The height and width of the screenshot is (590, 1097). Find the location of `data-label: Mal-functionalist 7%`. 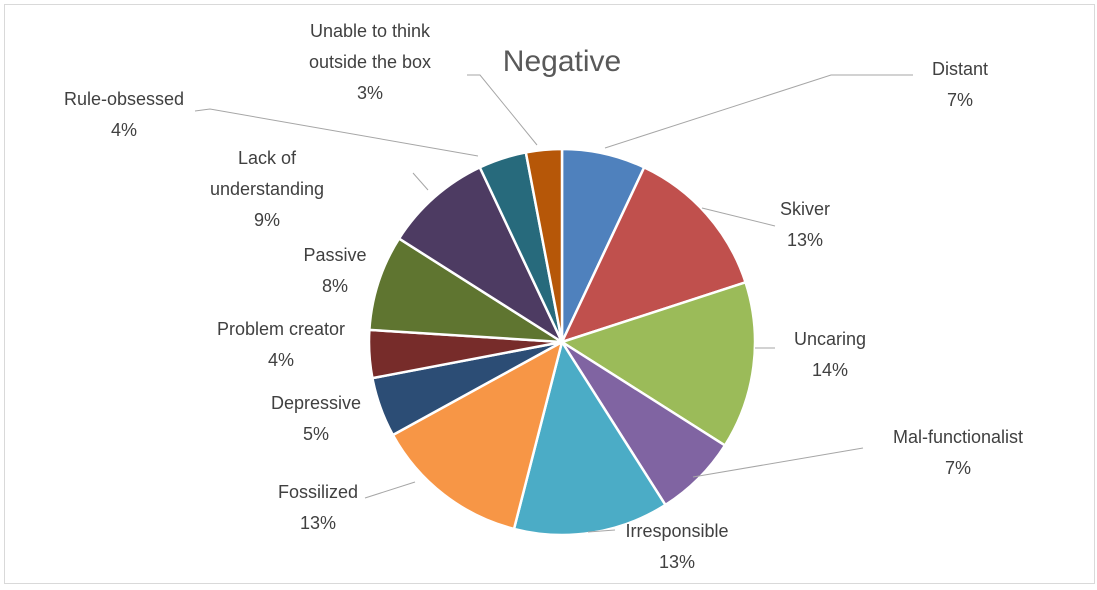

data-label: Mal-functionalist 7% is located at coordinates (958, 452).